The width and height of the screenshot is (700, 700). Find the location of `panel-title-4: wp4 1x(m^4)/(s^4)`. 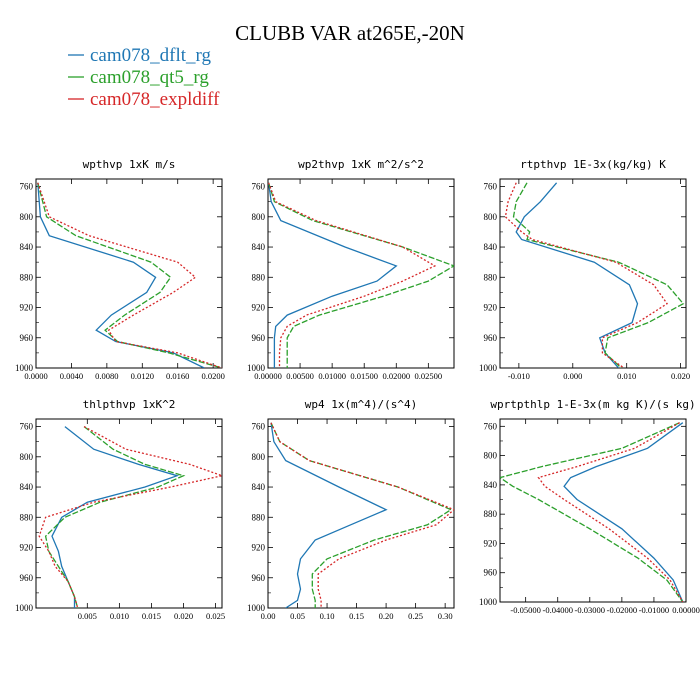

panel-title-4: wp4 1x(m^4)/(s^4) is located at coordinates (361, 404).